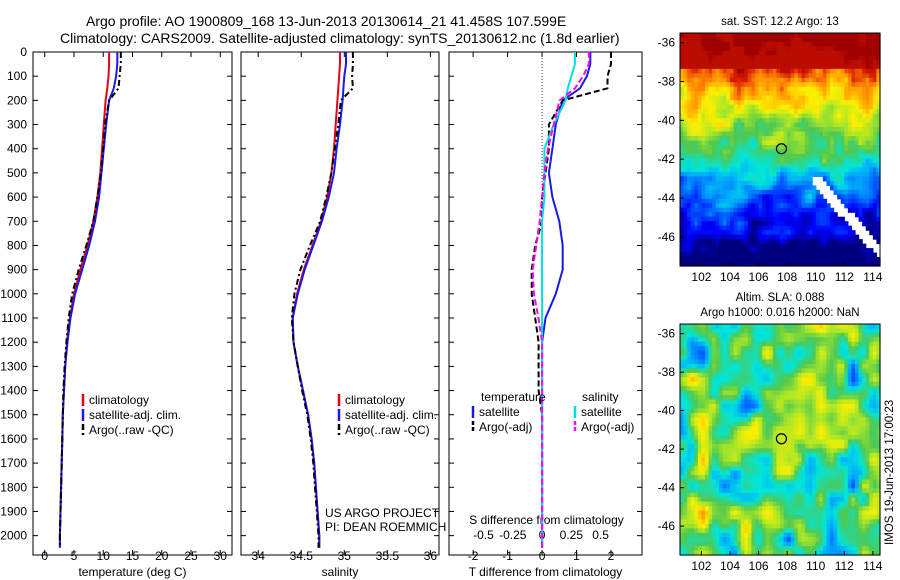  What do you see at coordinates (815, 277) in the screenshot?
I see `sst-map-x-tick-label: 110` at bounding box center [815, 277].